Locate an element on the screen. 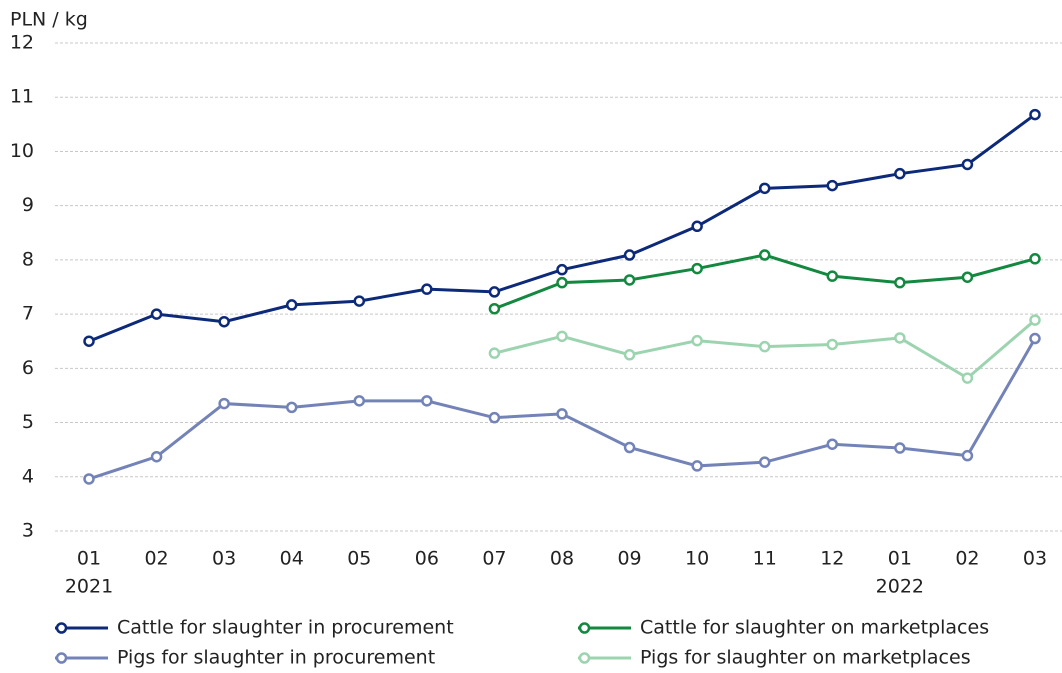  year-label: 2021 is located at coordinates (89, 587).